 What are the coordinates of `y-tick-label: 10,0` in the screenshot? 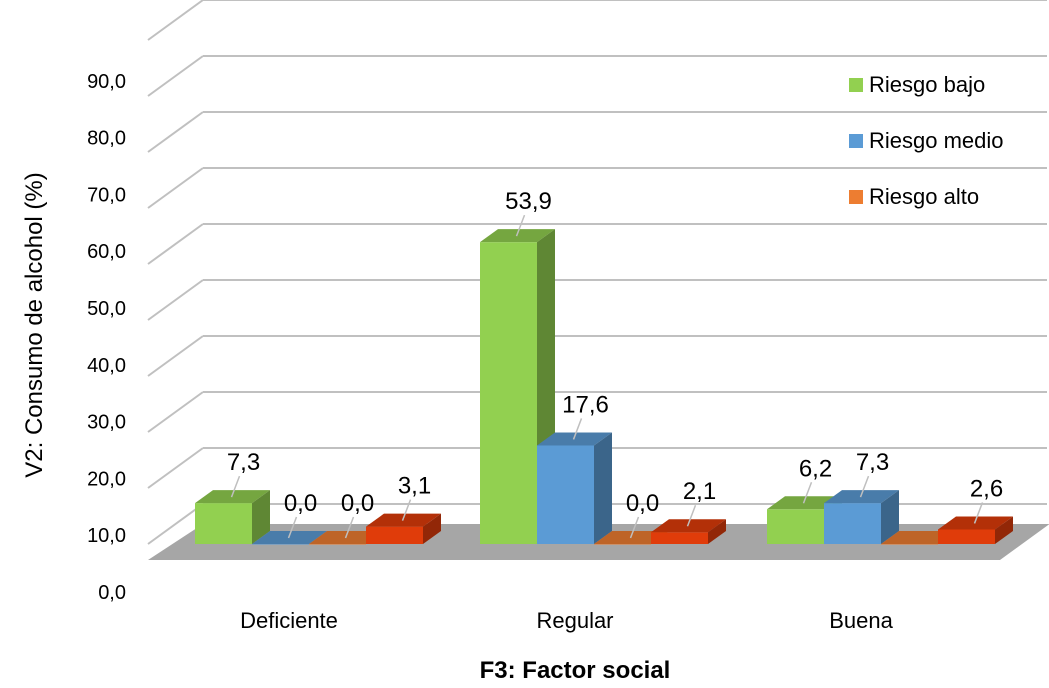 It's located at (106, 536).